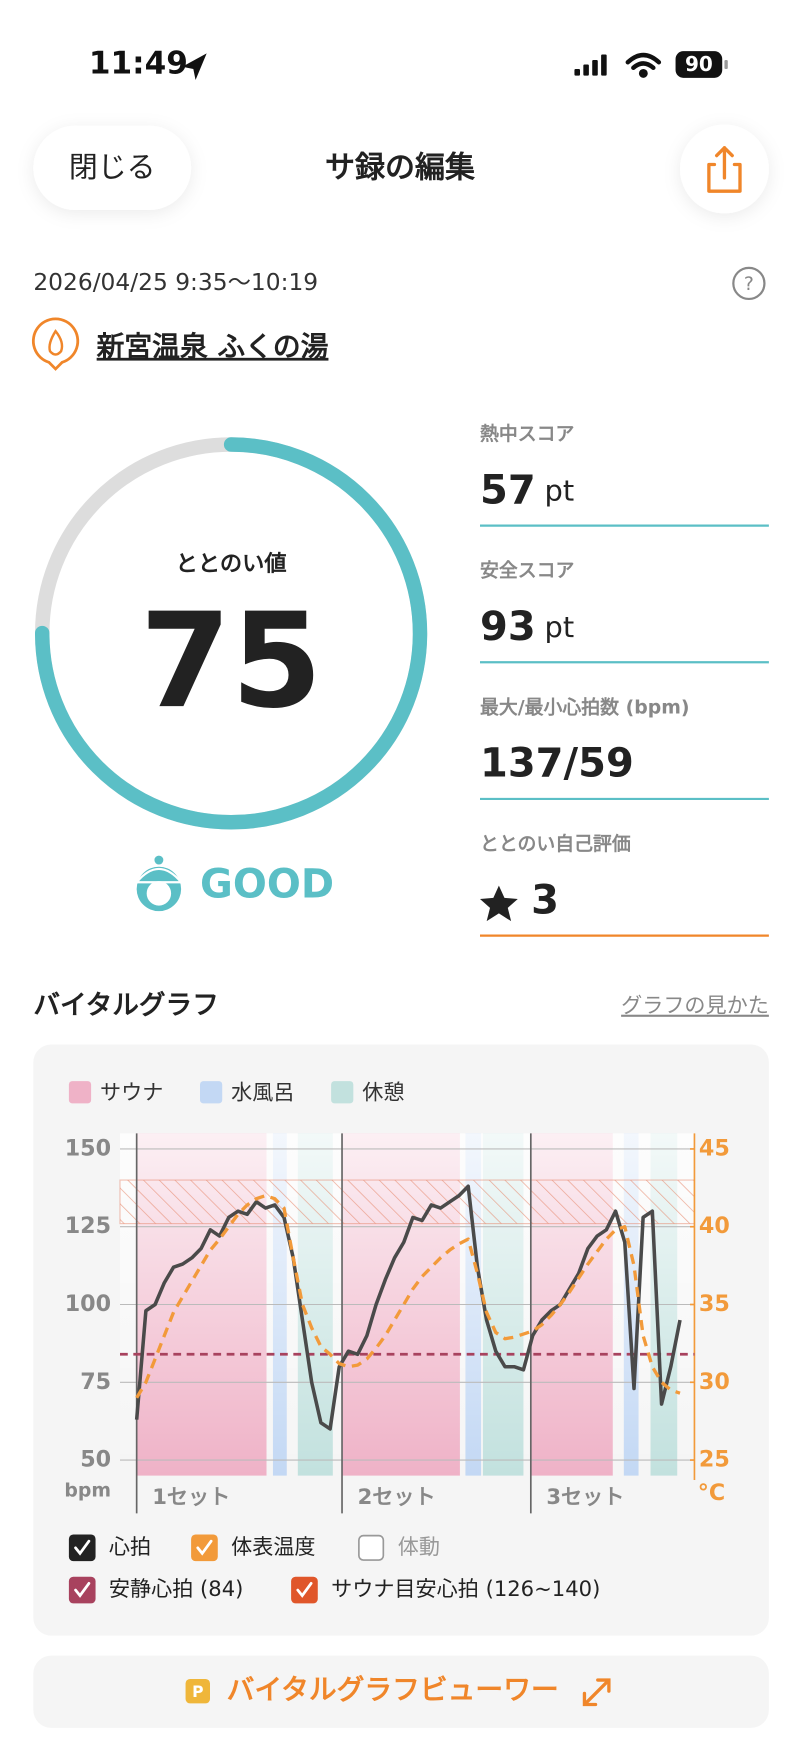 This screenshot has height=1739, width=800. I want to click on score-ring, so click(231, 633).